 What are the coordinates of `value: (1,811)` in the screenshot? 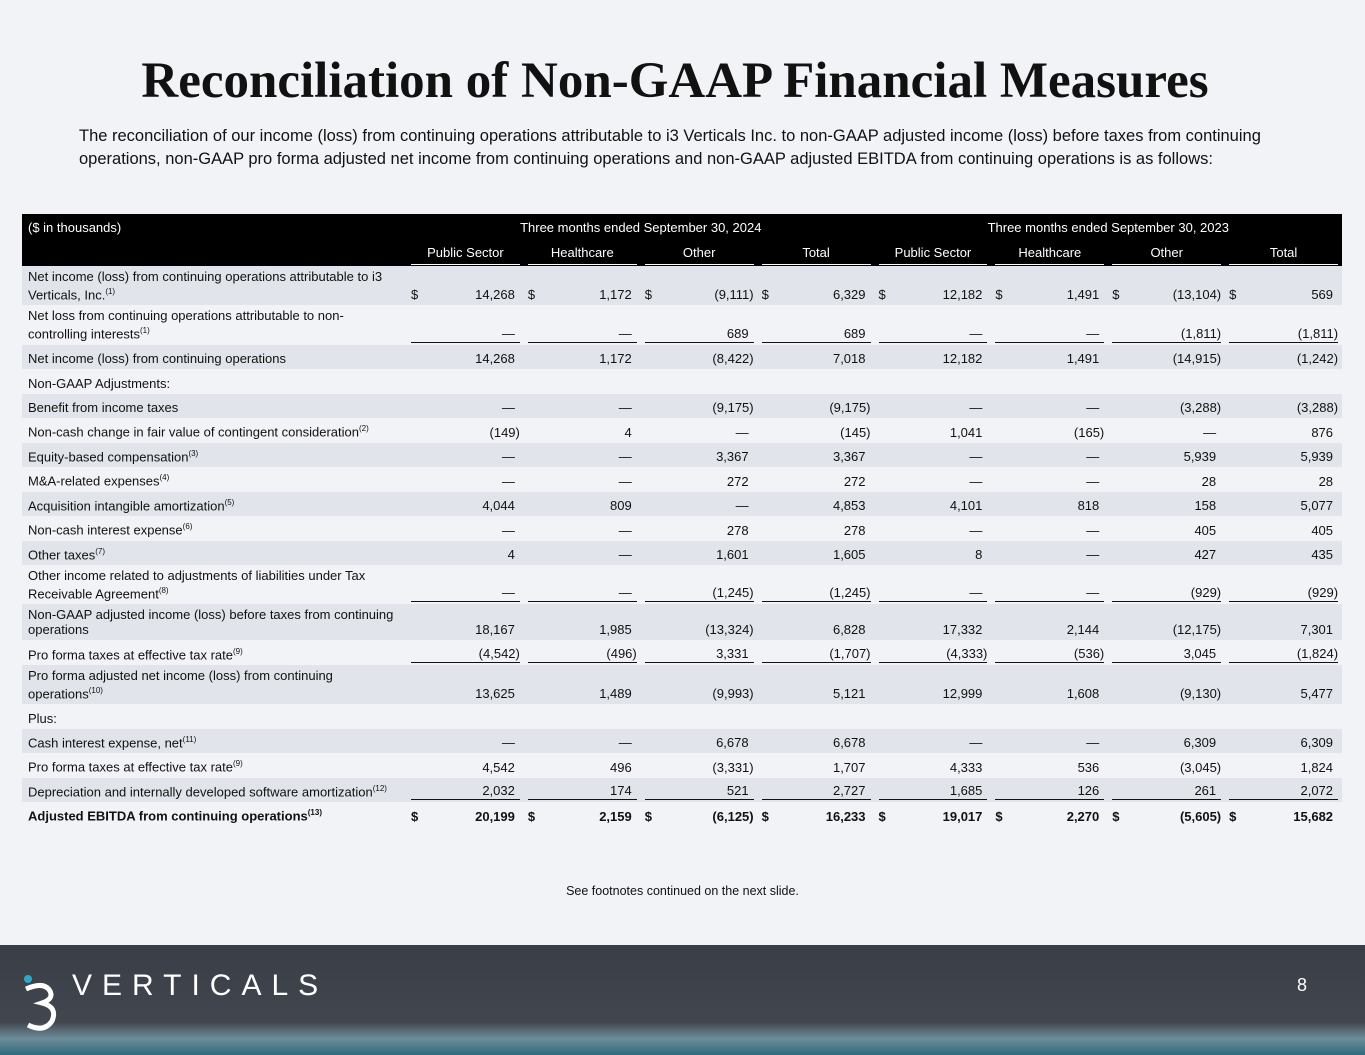 It's located at (1201, 333).